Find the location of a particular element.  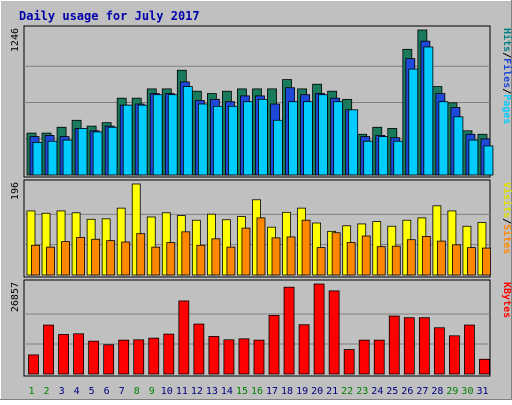

panel-hits-ymax-label: 1246 is located at coordinates (15, 40).